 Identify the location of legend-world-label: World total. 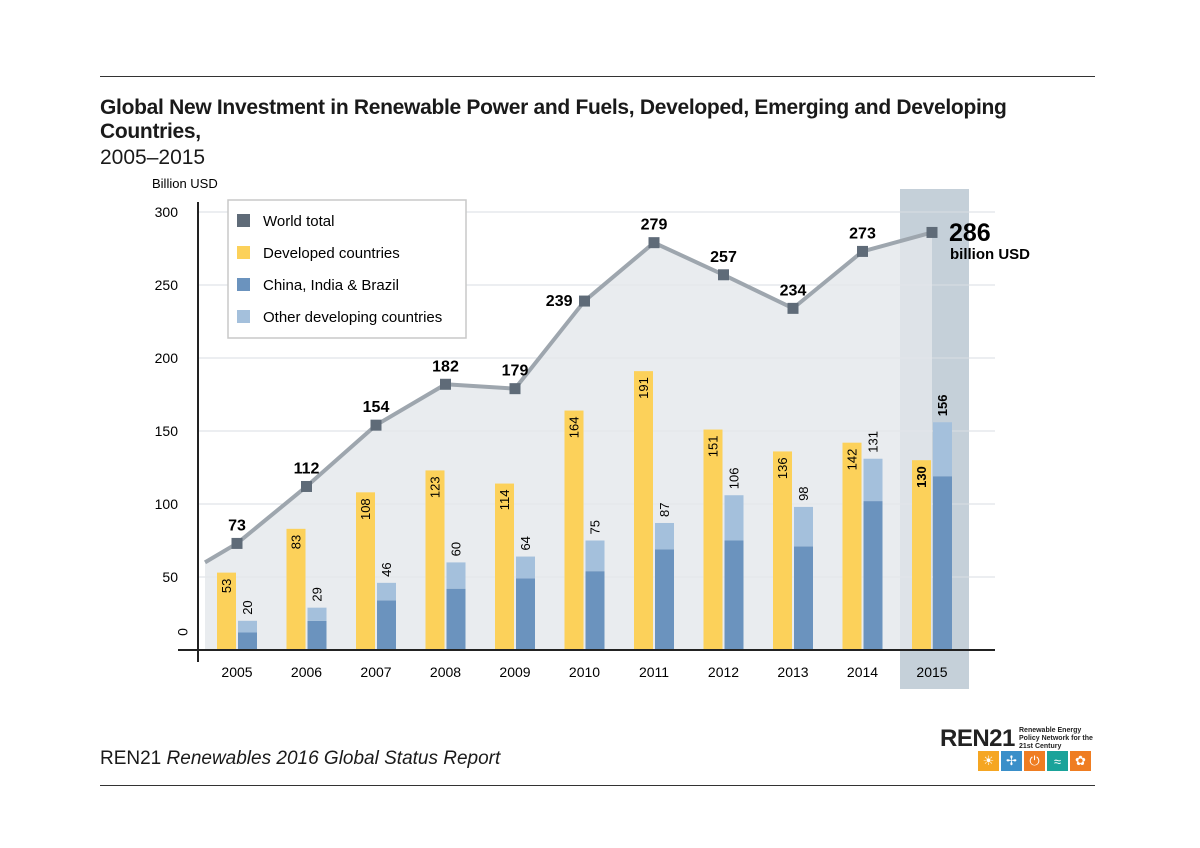
(298, 221).